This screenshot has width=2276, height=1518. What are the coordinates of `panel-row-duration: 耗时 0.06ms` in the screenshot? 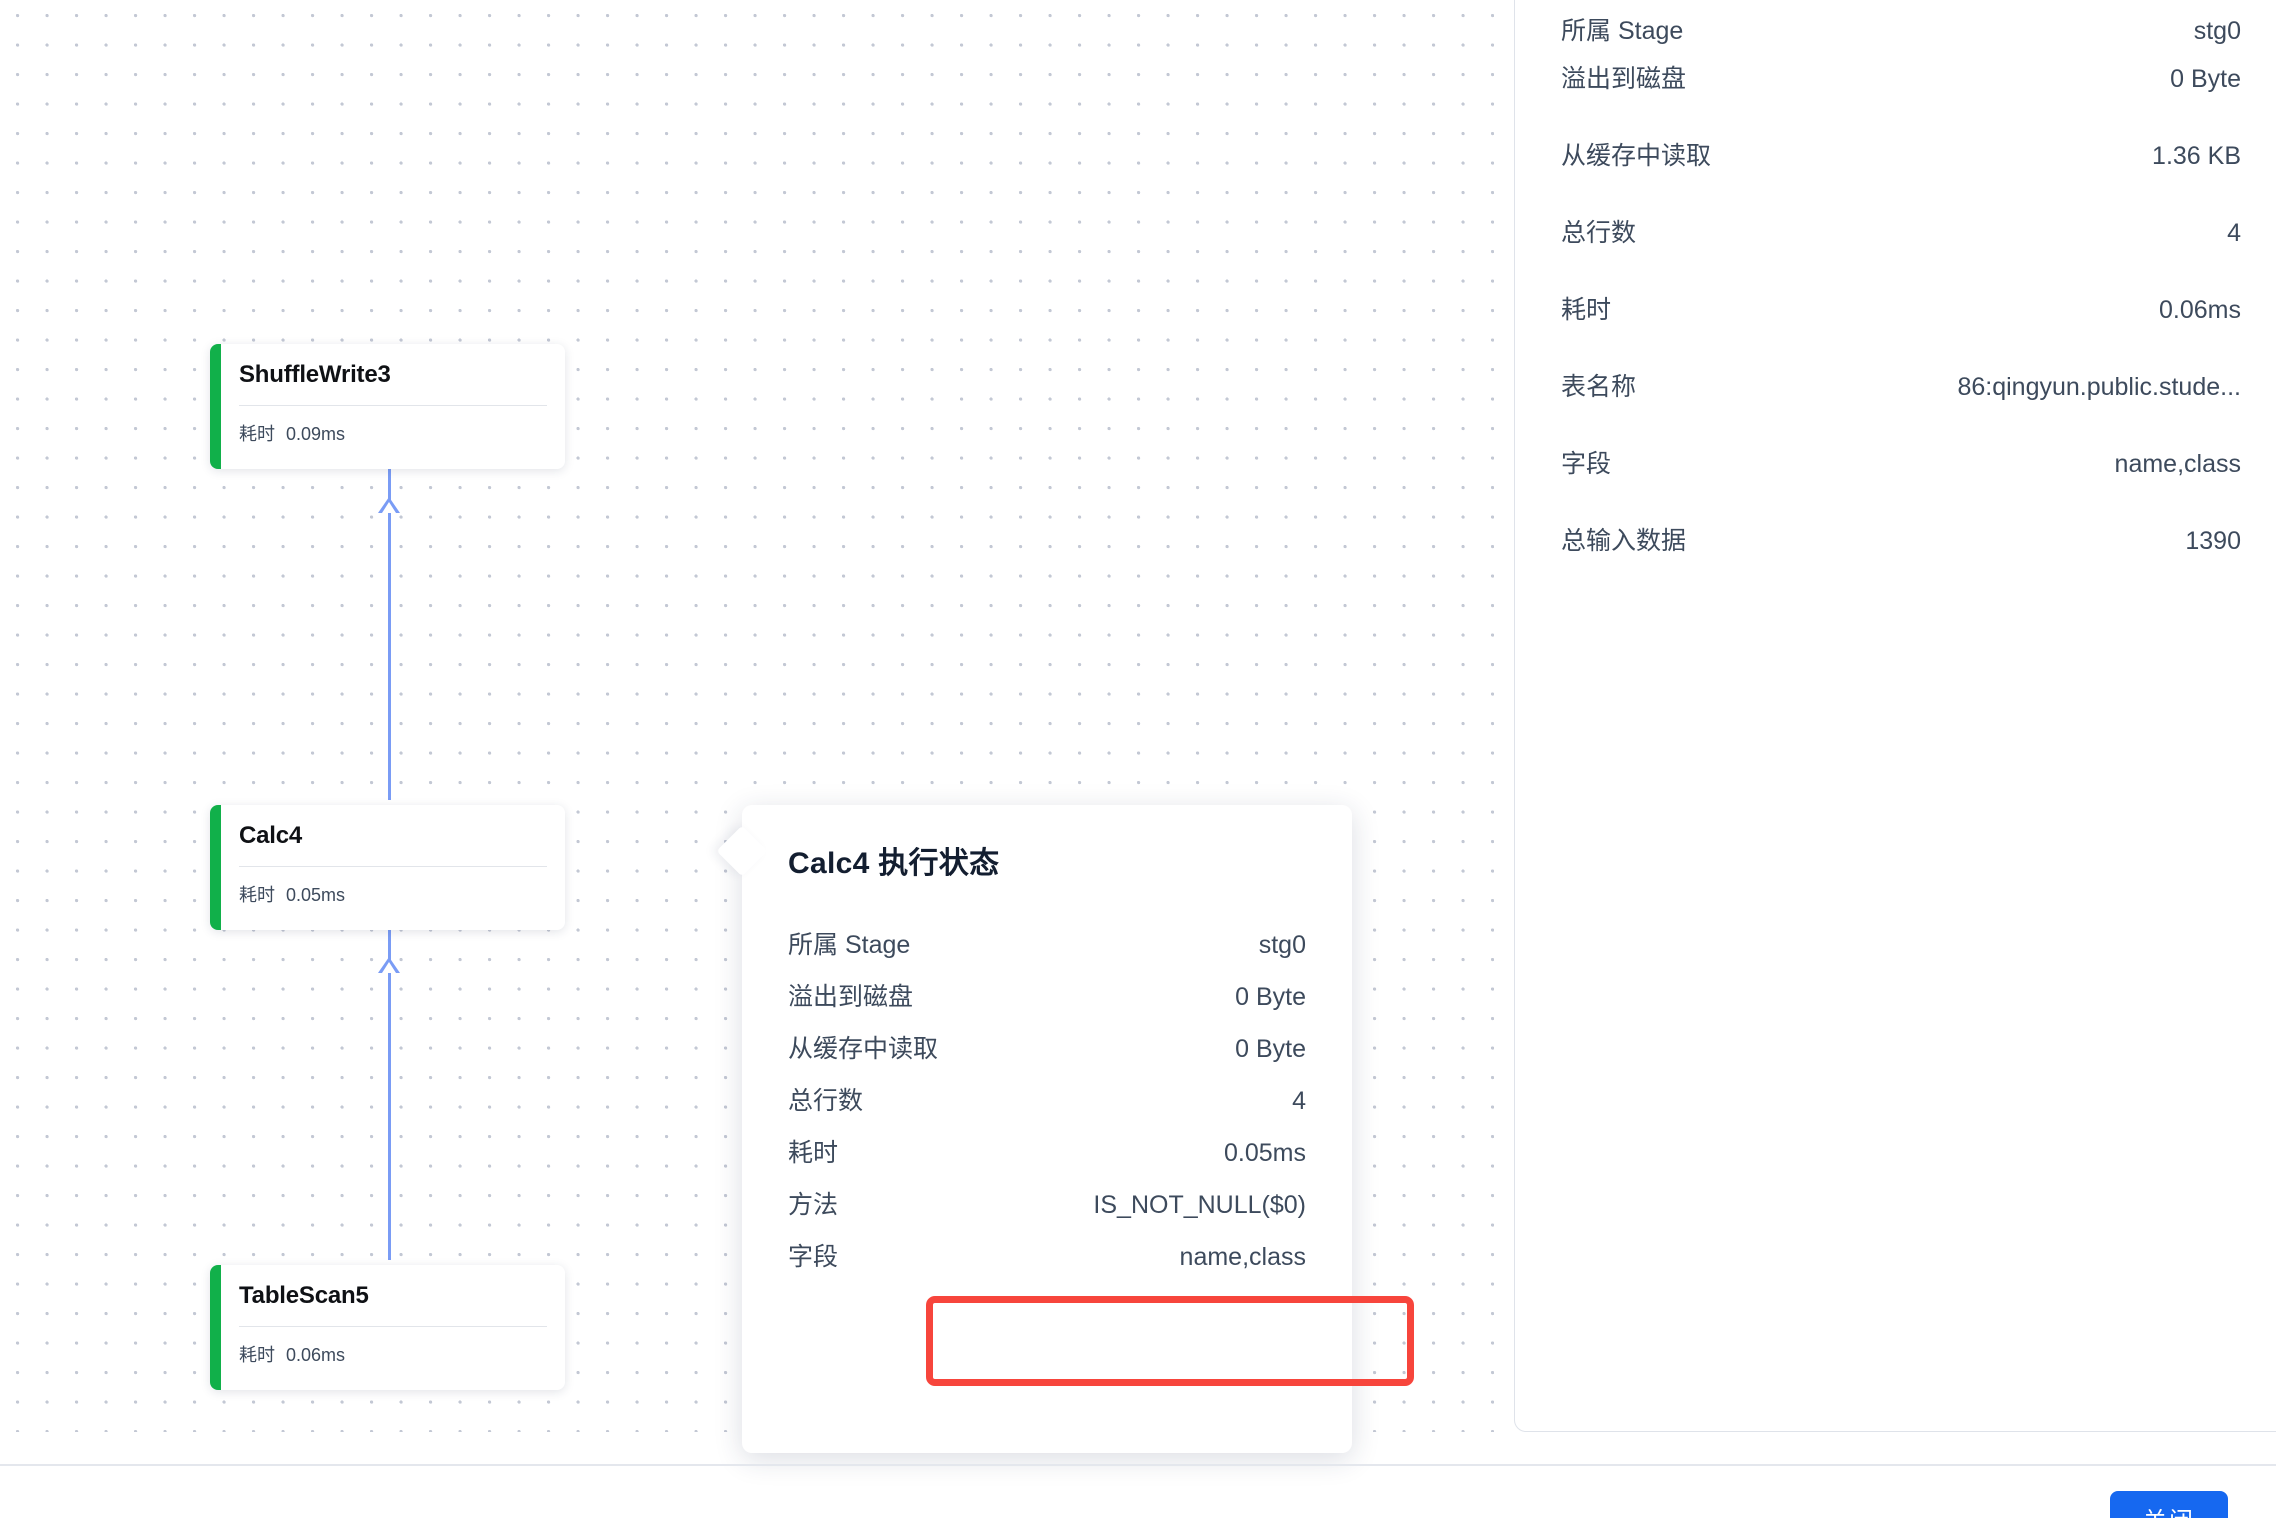 It's located at (1901, 328).